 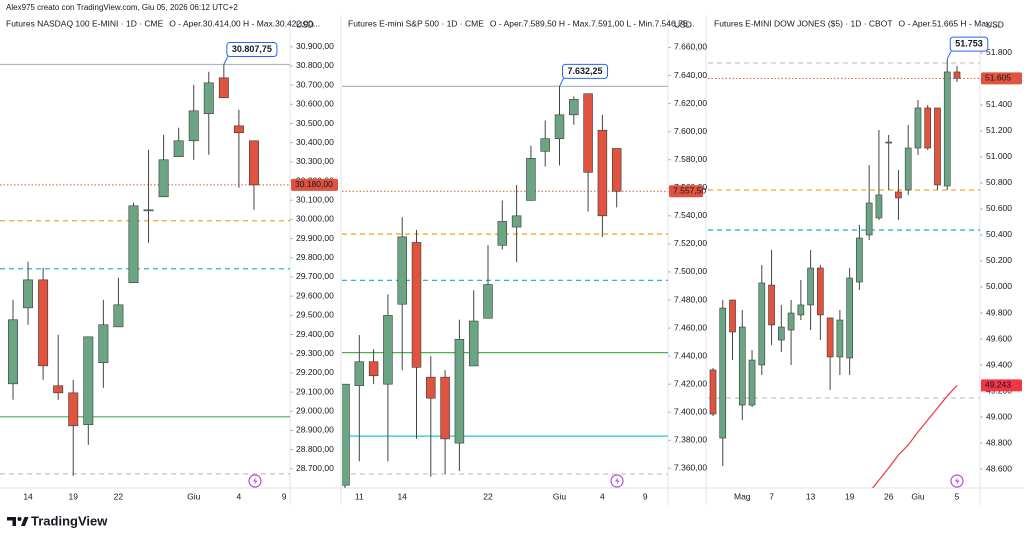 I want to click on y-tick-label: 49.600, so click(x=999, y=338).